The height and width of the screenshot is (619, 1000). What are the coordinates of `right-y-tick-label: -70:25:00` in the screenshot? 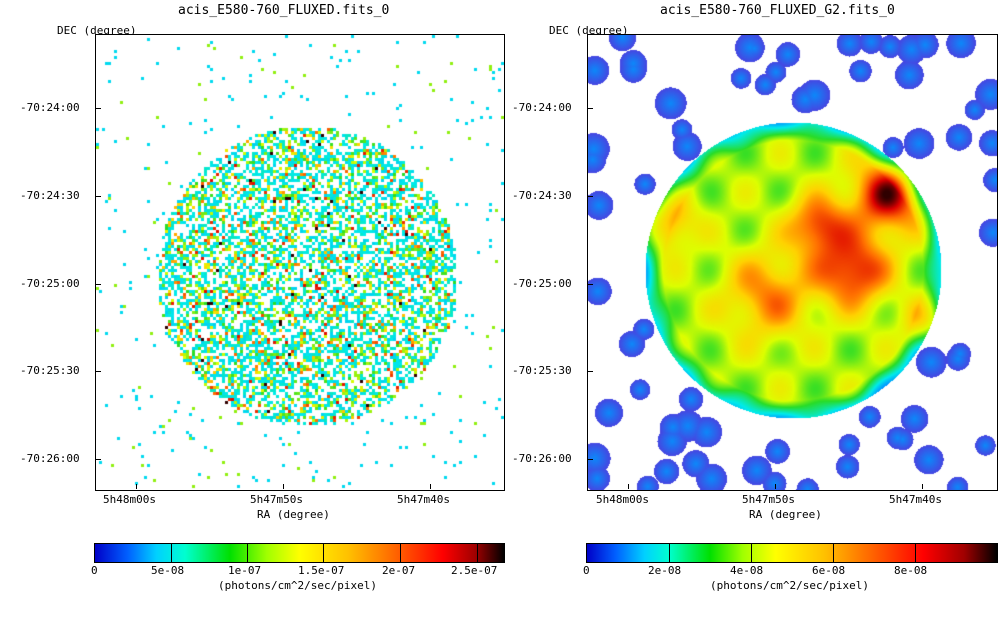 It's located at (542, 283).